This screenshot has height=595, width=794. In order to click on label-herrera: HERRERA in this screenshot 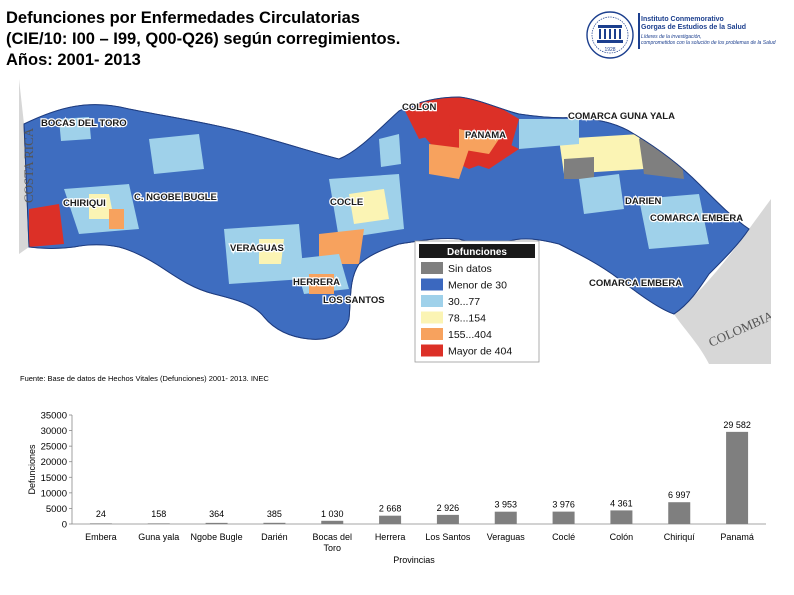, I will do `click(316, 282)`.